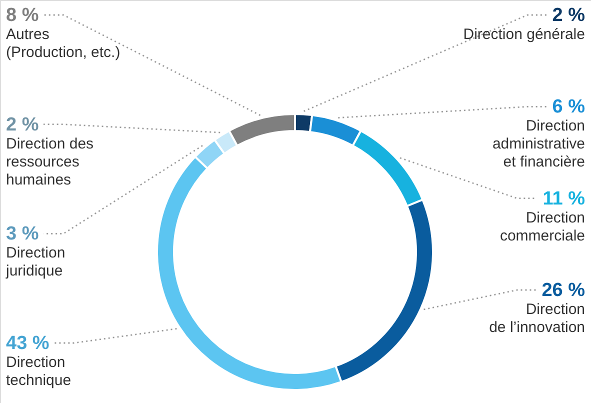 The height and width of the screenshot is (403, 591). I want to click on slice-label: Autres (Production, etc.), so click(63, 43).